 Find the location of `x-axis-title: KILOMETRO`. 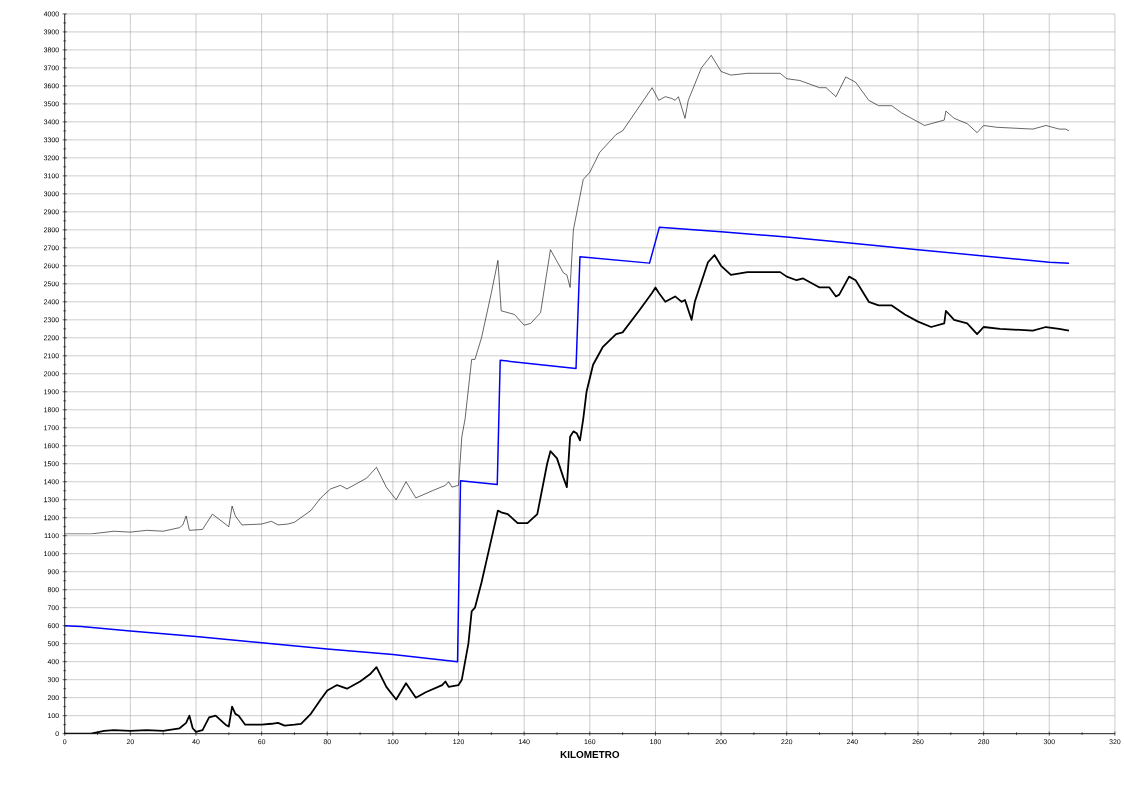

x-axis-title: KILOMETRO is located at coordinates (590, 754).